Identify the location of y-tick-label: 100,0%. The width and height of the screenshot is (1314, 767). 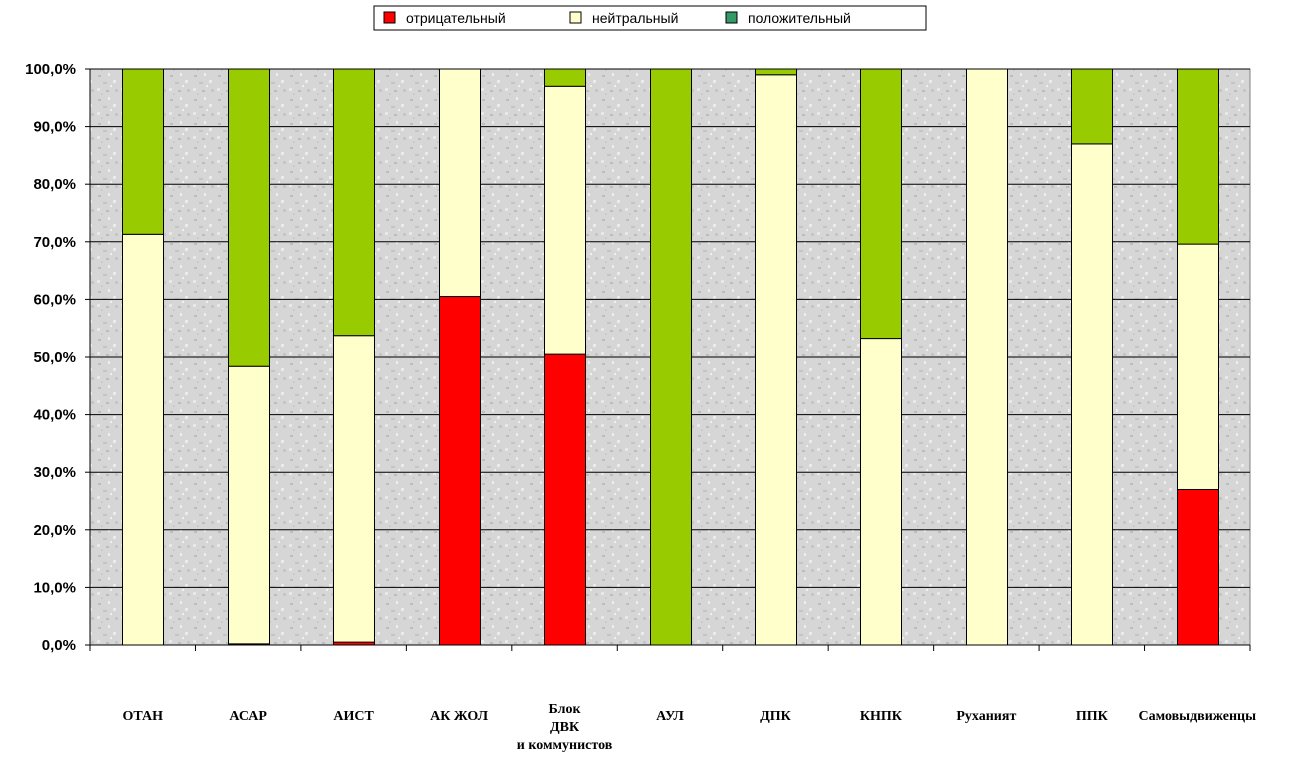
(50, 69).